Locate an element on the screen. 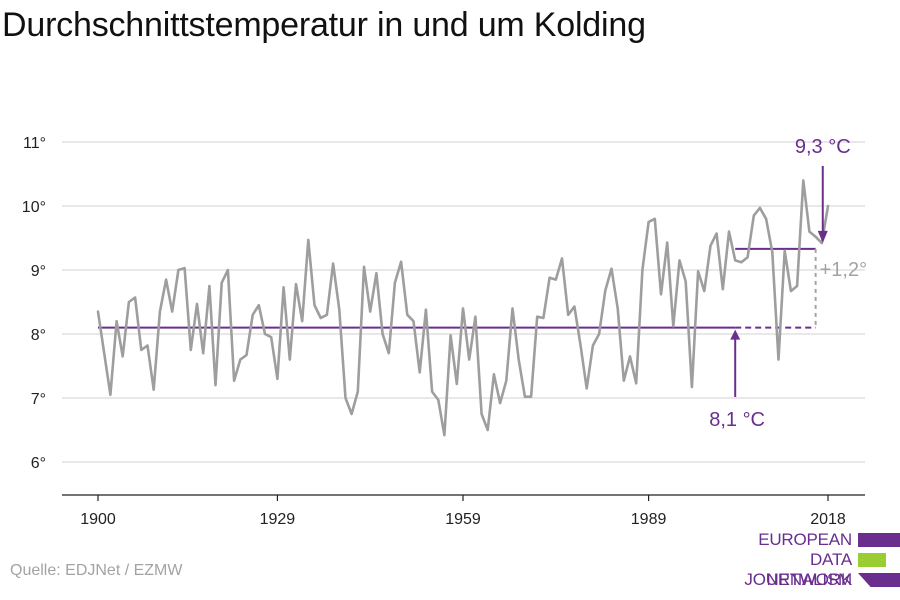  arrow-8-1-head is located at coordinates (735, 334).